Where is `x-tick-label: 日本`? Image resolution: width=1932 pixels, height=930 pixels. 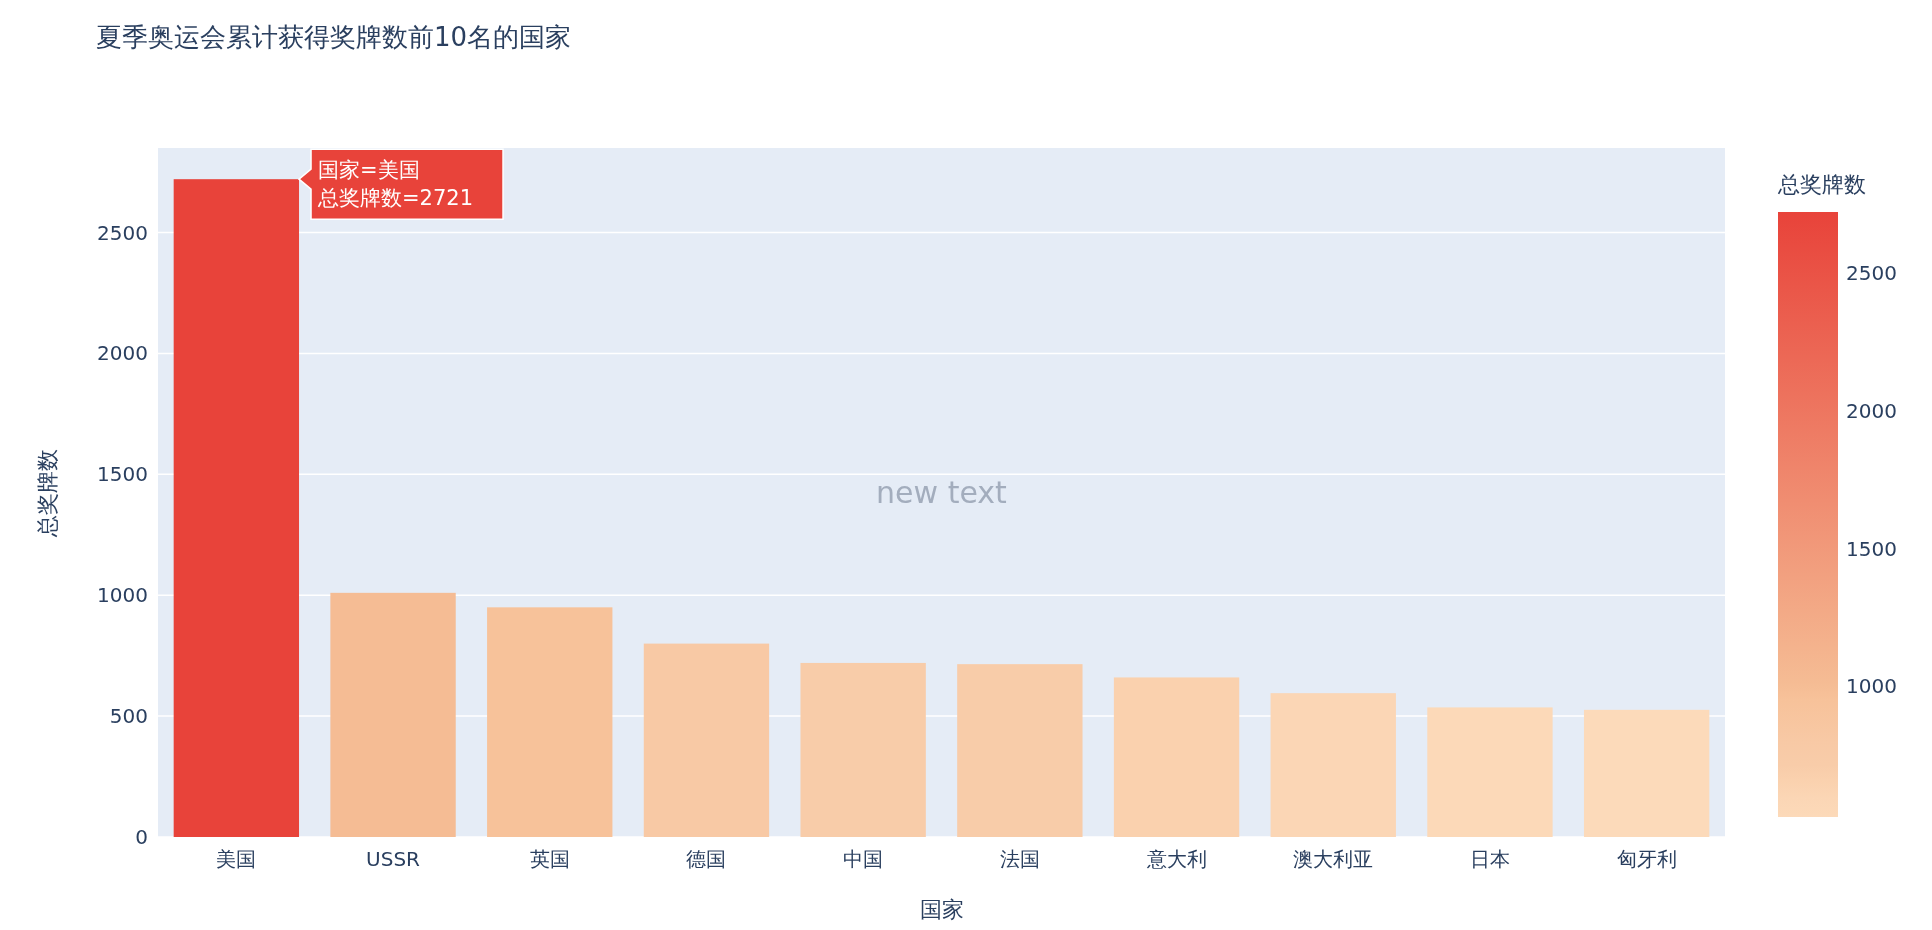
x-tick-label: 日本 is located at coordinates (1489, 859).